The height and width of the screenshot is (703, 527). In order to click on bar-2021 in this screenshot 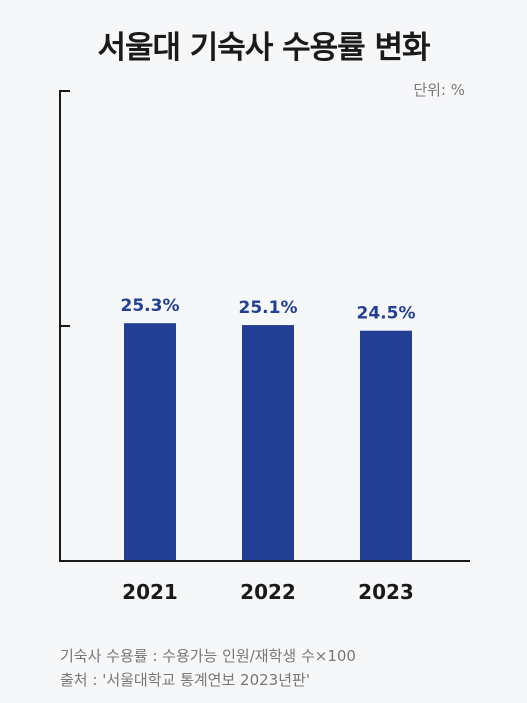, I will do `click(150, 442)`.